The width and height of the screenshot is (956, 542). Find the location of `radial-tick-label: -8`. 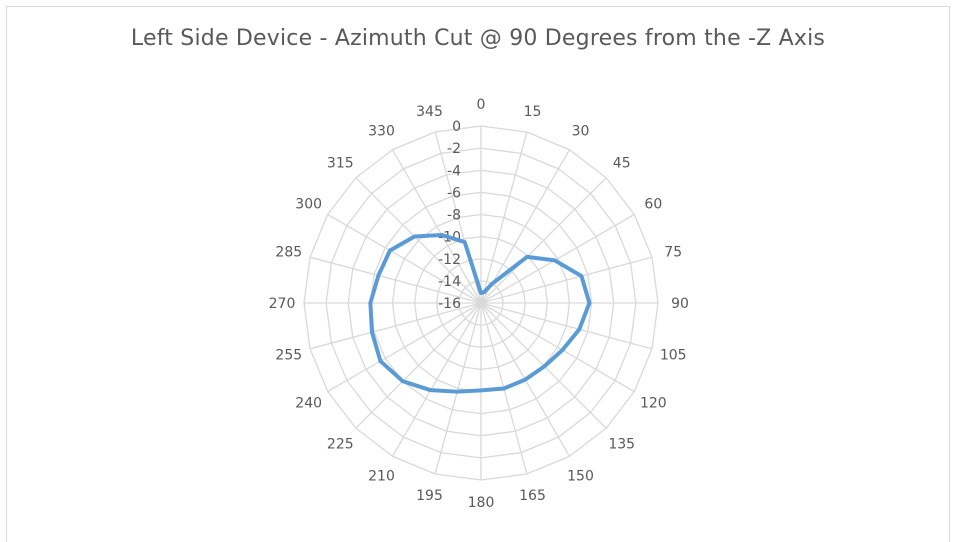

radial-tick-label: -8 is located at coordinates (454, 216).